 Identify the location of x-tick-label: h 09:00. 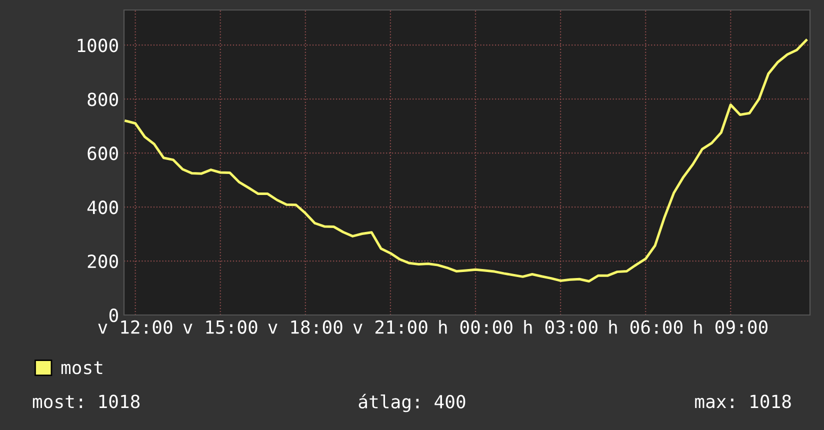
(731, 327).